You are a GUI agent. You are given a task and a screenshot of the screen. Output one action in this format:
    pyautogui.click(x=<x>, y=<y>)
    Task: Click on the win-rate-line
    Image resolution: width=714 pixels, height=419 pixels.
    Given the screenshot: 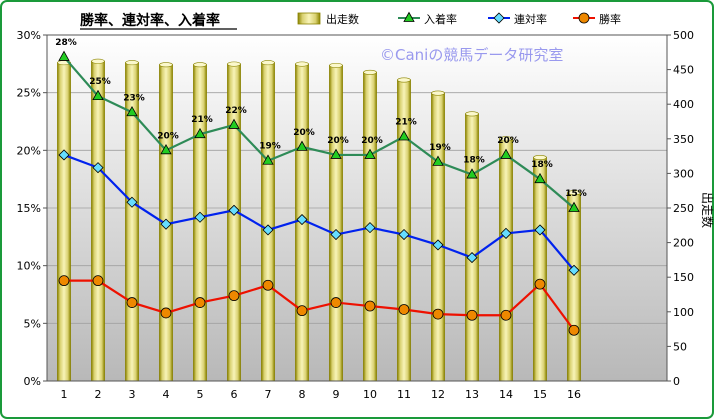 What is the action you would take?
    pyautogui.click(x=319, y=305)
    